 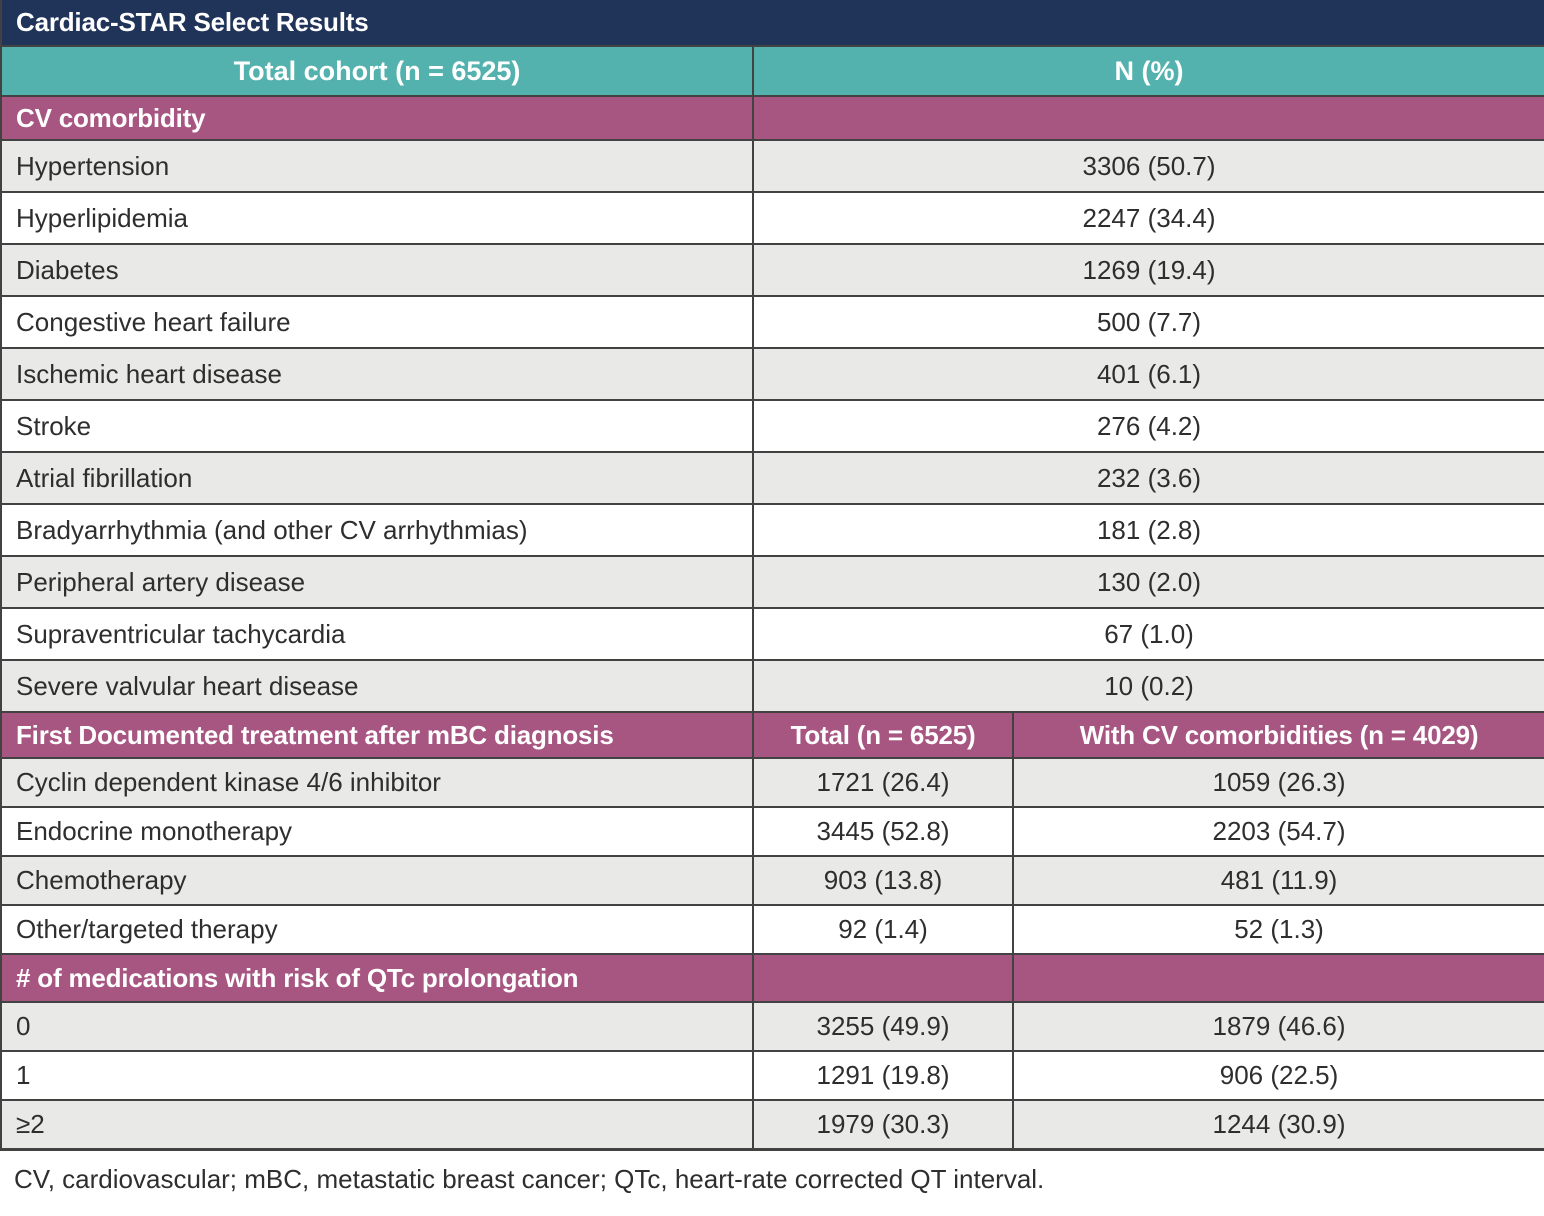 What do you see at coordinates (377, 165) in the screenshot?
I see `row-label: Hypertension` at bounding box center [377, 165].